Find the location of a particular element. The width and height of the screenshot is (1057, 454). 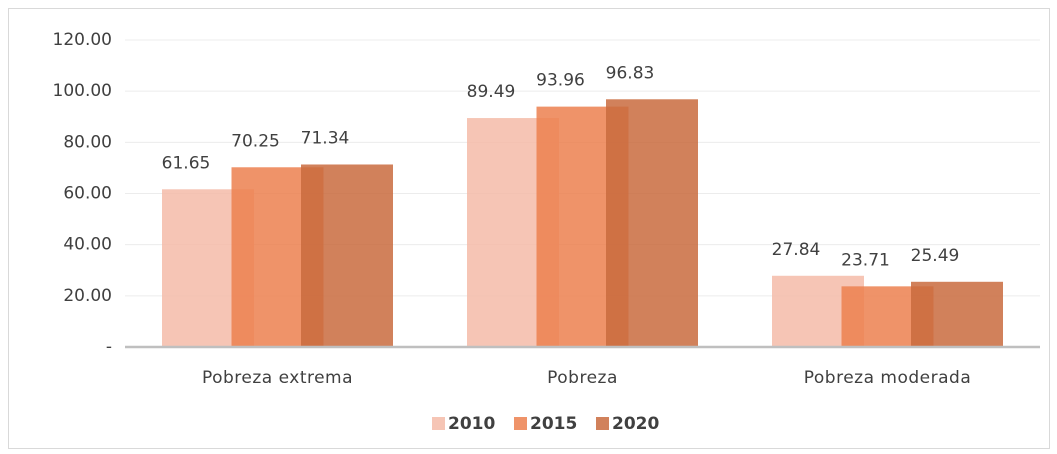

legend-label: 2010 is located at coordinates (471, 424).